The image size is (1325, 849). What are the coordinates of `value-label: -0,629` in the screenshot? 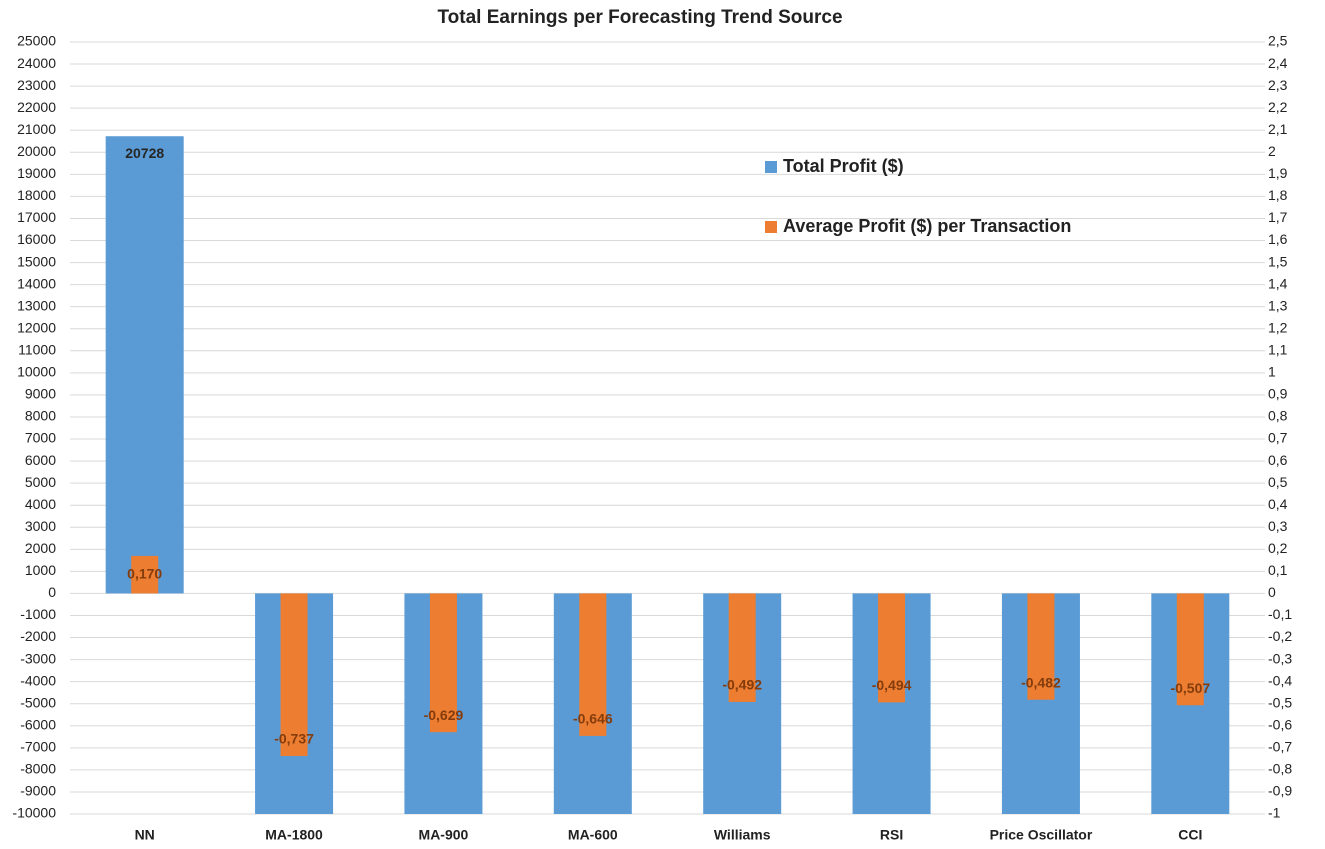 It's located at (444, 715).